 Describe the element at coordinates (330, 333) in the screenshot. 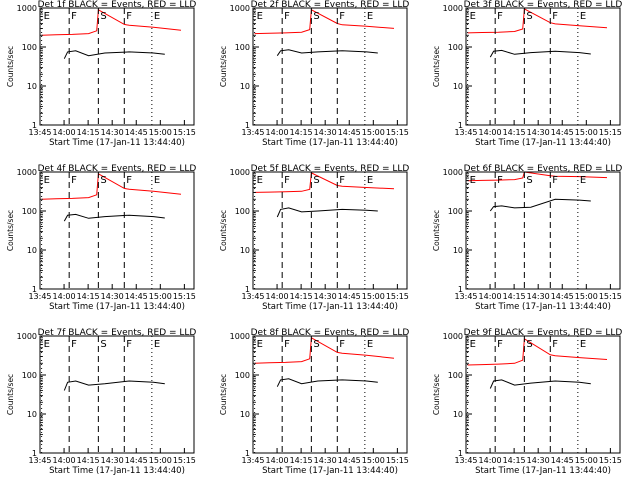

I see `panel-title: Det 8f BLACK = Events, RED = LLD` at that location.